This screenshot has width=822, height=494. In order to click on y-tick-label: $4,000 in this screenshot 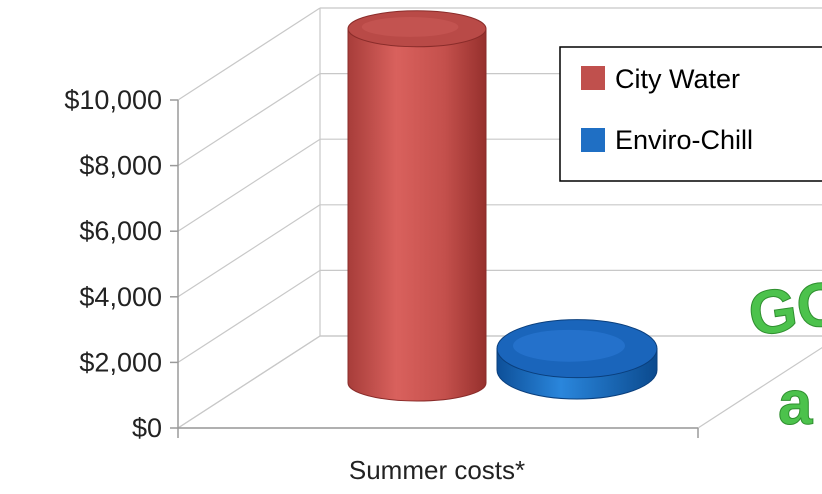, I will do `click(120, 297)`.